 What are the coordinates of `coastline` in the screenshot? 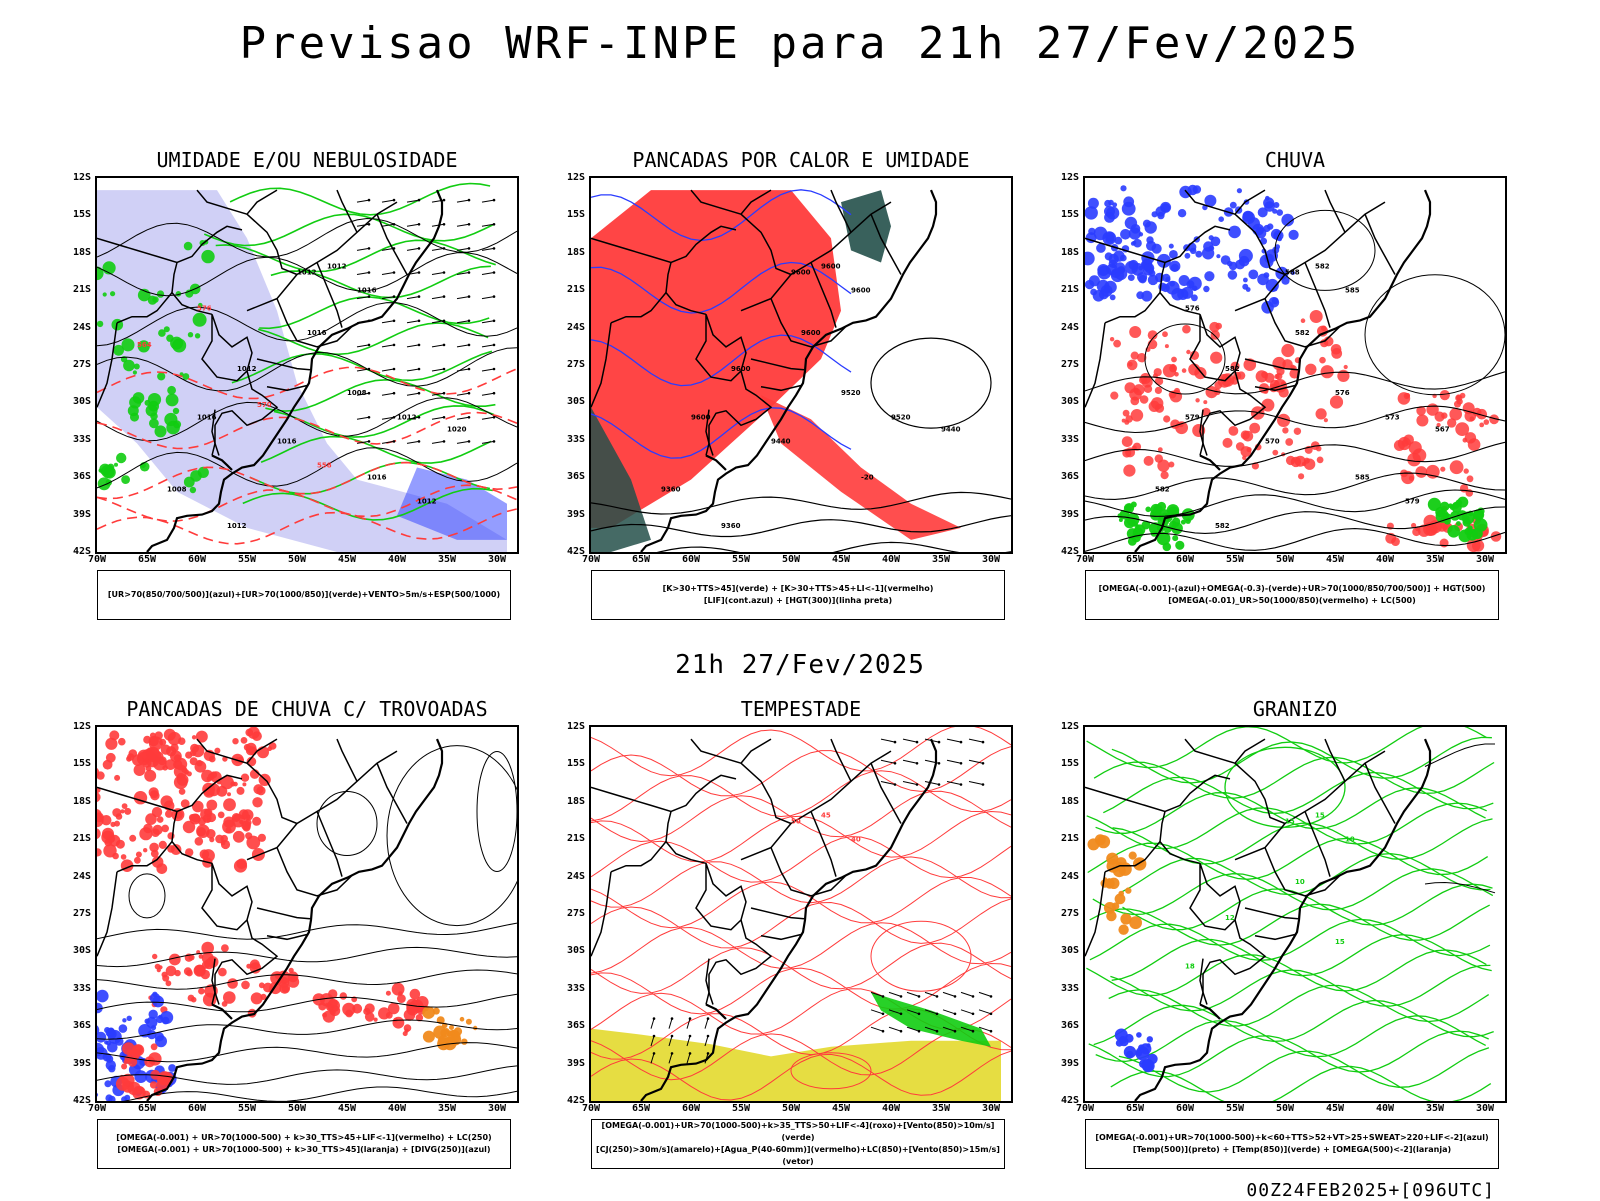 It's located at (789, 370).